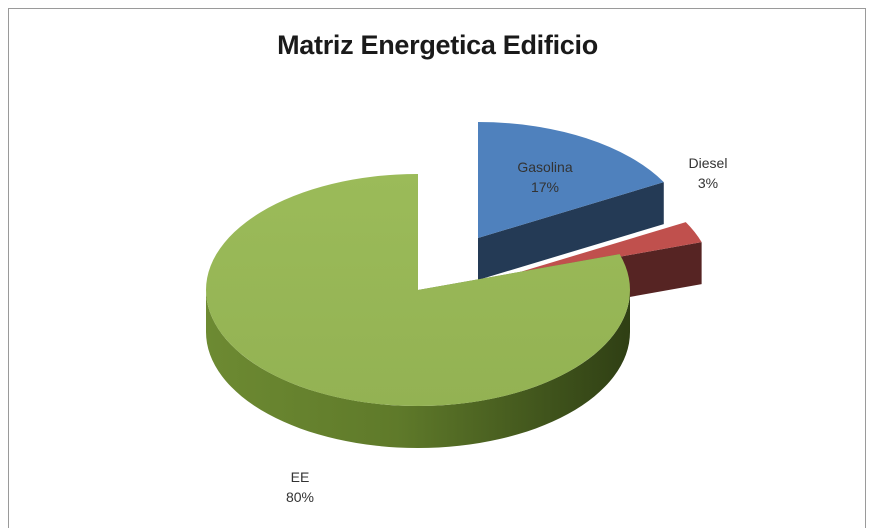 The height and width of the screenshot is (528, 875). Describe the element at coordinates (571, 201) in the screenshot. I see `pie-slice-gasolina` at that location.